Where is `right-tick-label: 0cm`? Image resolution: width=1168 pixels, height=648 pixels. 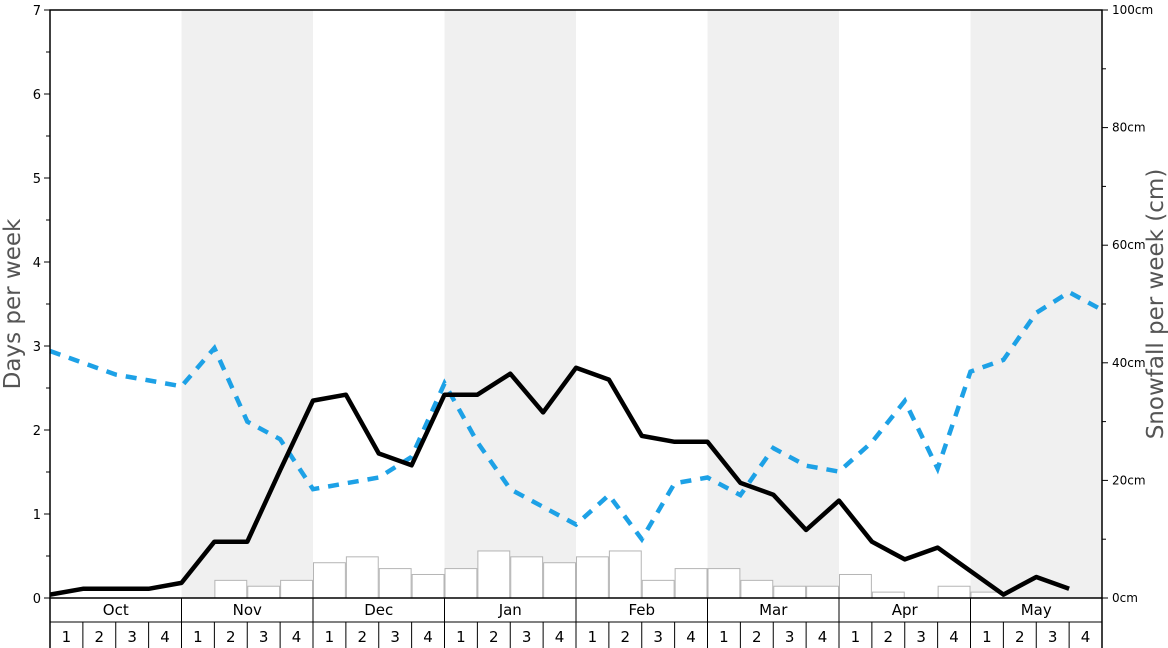
right-tick-label: 0cm is located at coordinates (1125, 598).